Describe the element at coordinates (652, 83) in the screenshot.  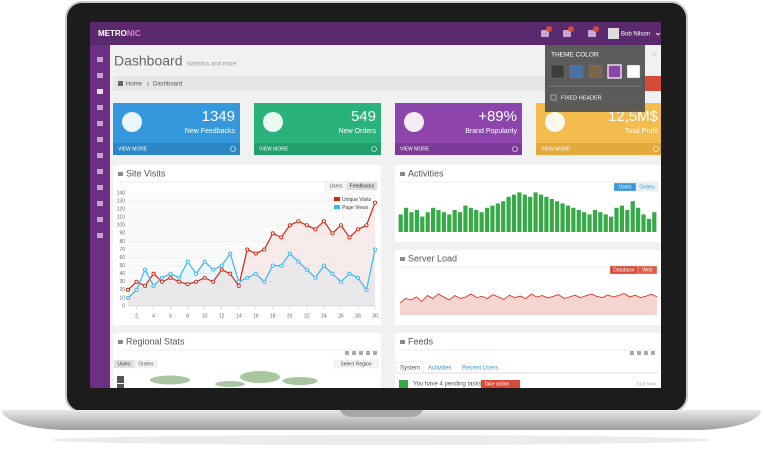
I see `range-button` at that location.